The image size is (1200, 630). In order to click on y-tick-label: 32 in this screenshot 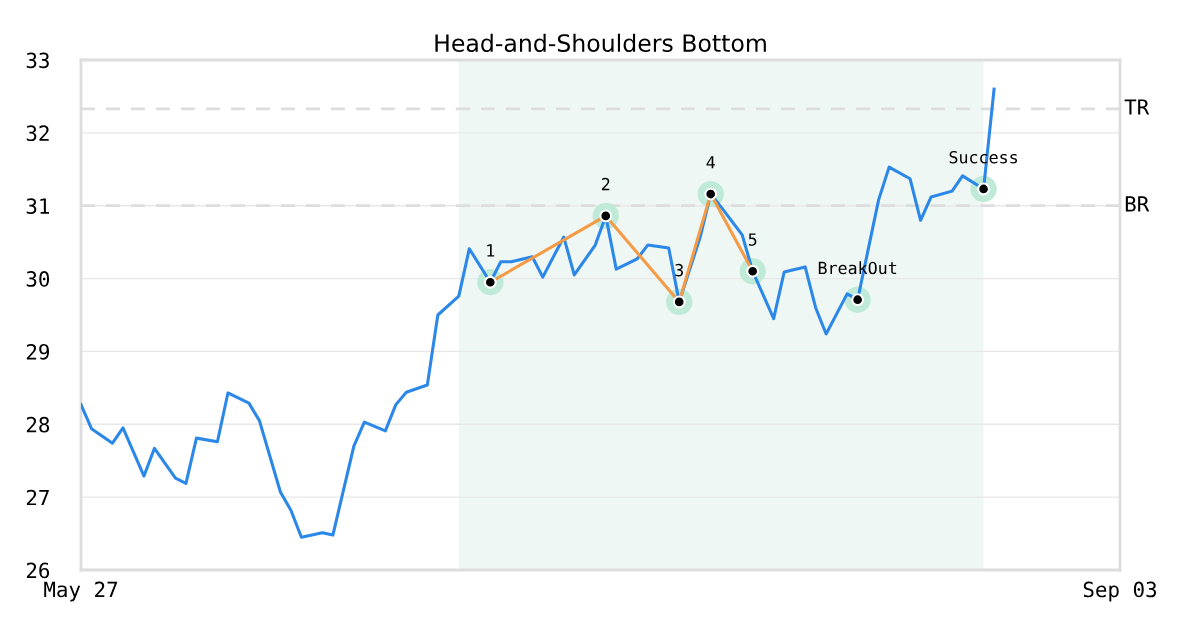, I will do `click(37, 133)`.